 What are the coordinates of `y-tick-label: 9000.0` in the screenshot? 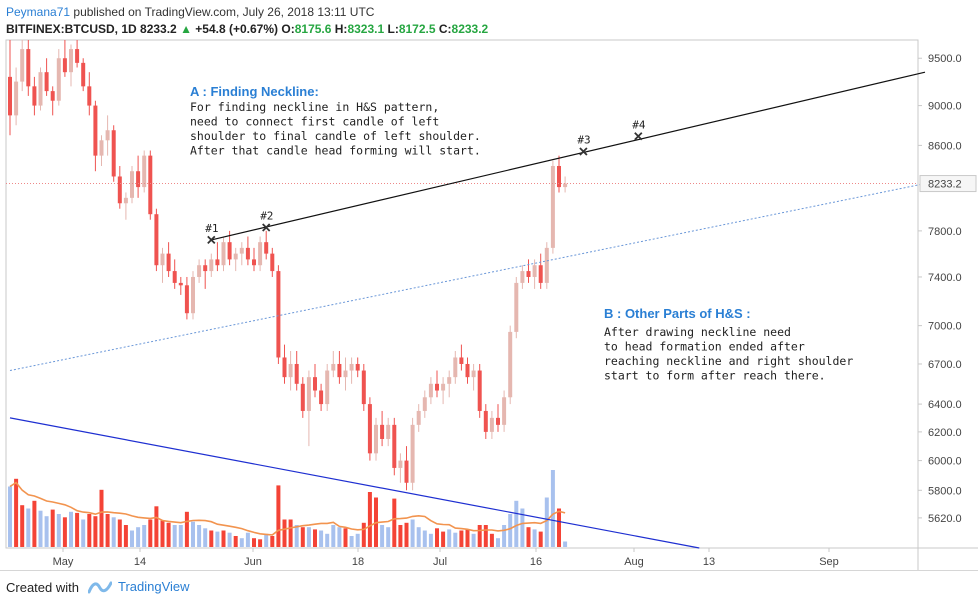 It's located at (945, 107).